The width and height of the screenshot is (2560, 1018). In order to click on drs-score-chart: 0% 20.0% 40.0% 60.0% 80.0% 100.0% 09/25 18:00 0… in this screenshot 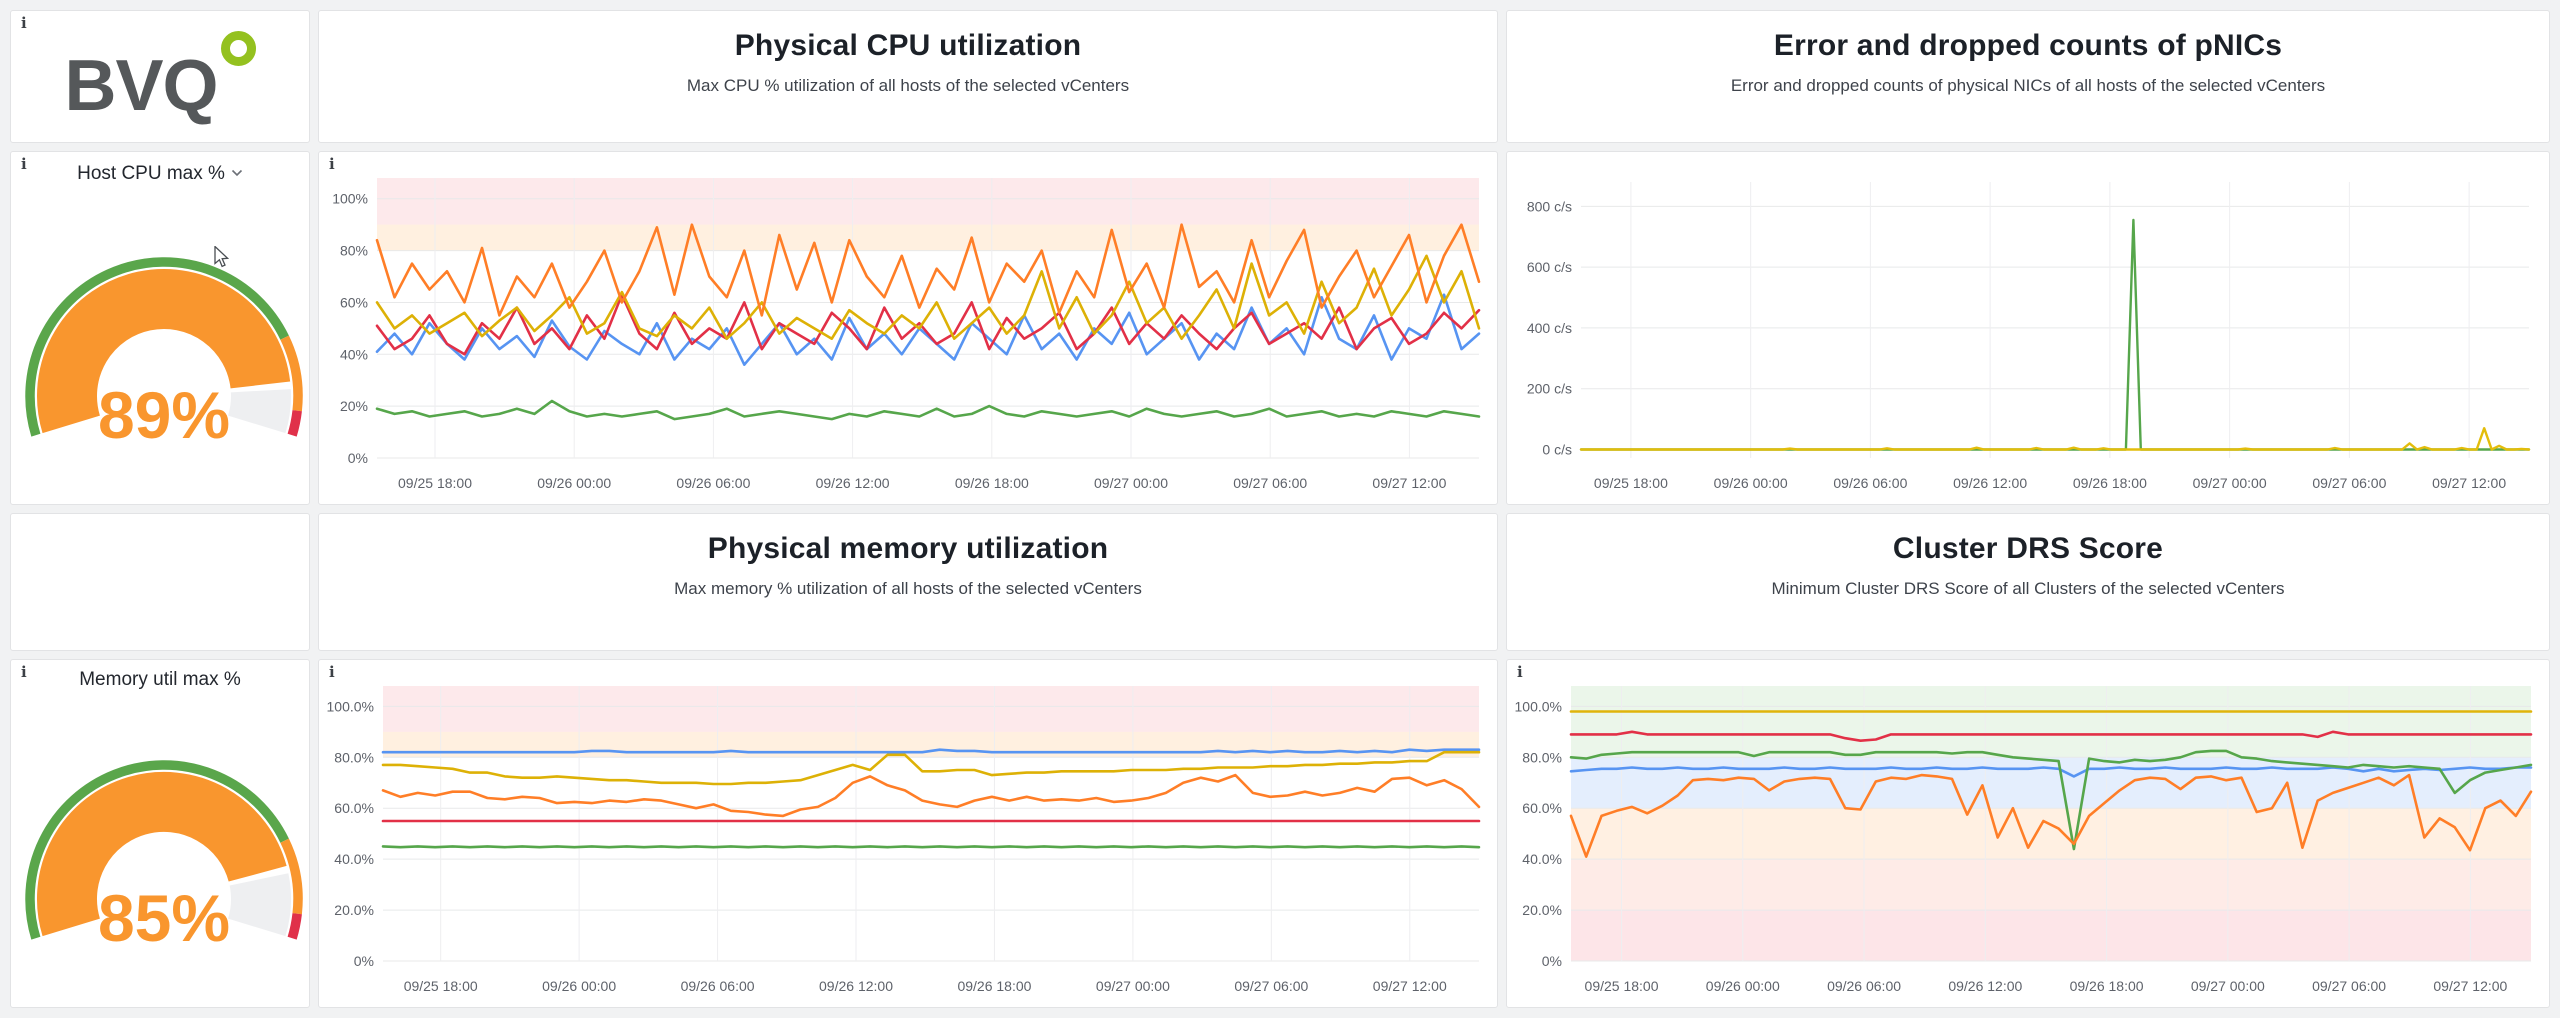, I will do `click(2028, 833)`.